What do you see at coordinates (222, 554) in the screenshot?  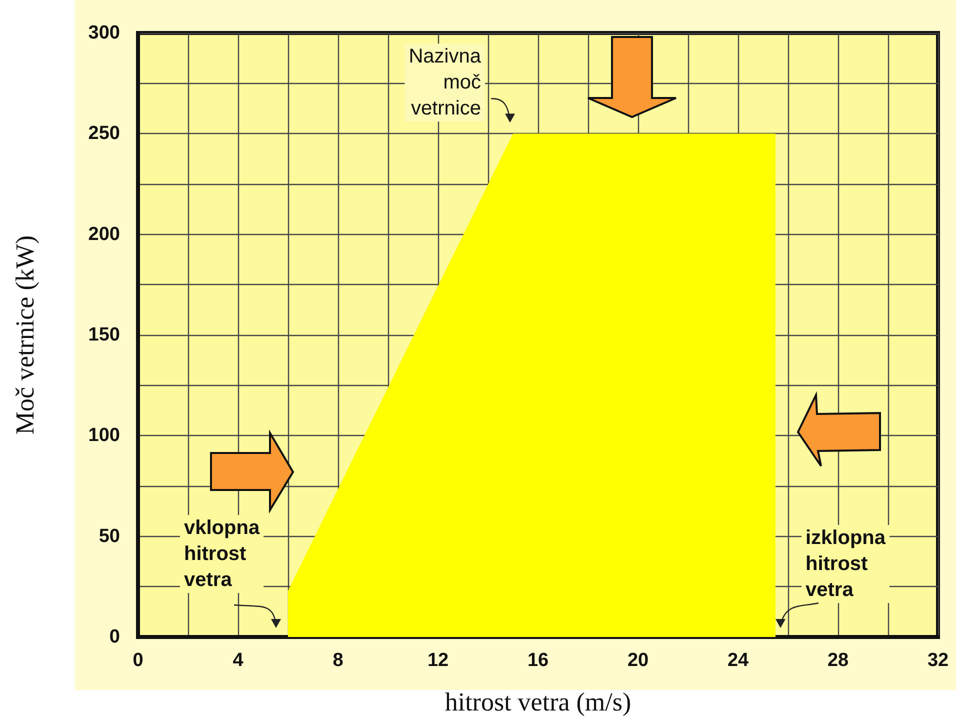 I see `annotation: vklopna hitrost vetra` at bounding box center [222, 554].